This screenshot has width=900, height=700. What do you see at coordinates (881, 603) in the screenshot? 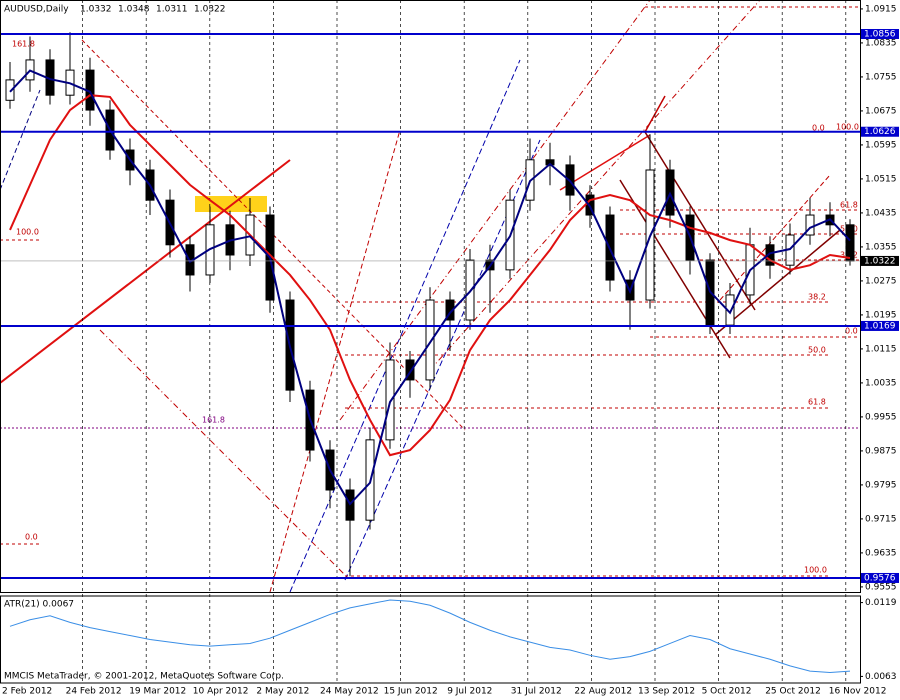
I see `y-tick-label: 0.0119` at bounding box center [881, 603].